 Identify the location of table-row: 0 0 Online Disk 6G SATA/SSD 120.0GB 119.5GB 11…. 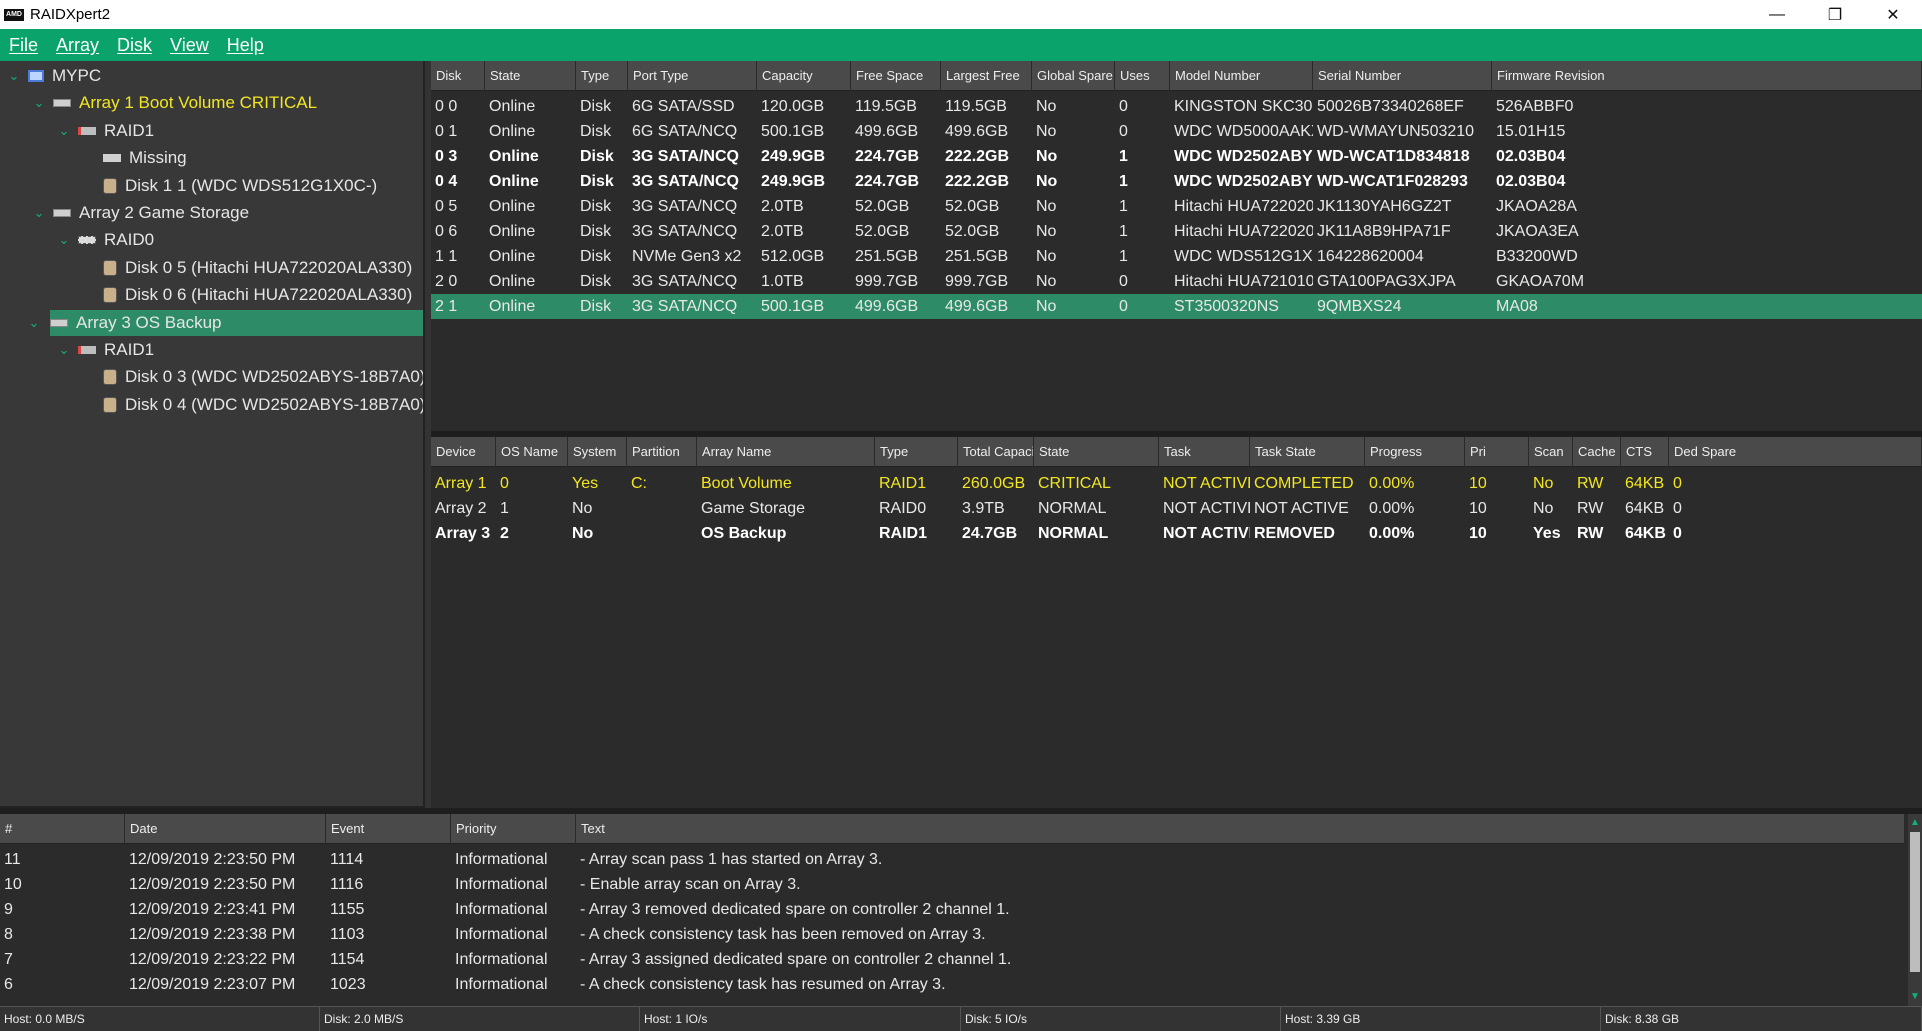
(1176, 106).